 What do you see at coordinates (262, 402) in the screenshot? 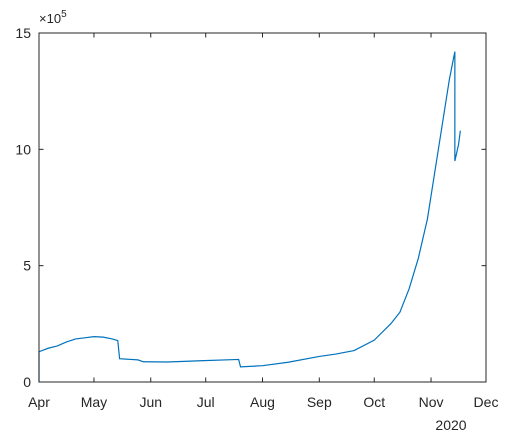
I see `x-tick-label: Aug` at bounding box center [262, 402].